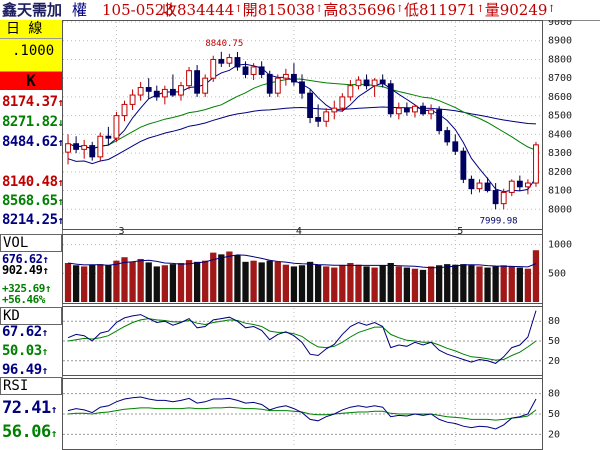 The height and width of the screenshot is (450, 600). What do you see at coordinates (560, 191) in the screenshot?
I see `price-tick-label: 8100` at bounding box center [560, 191].